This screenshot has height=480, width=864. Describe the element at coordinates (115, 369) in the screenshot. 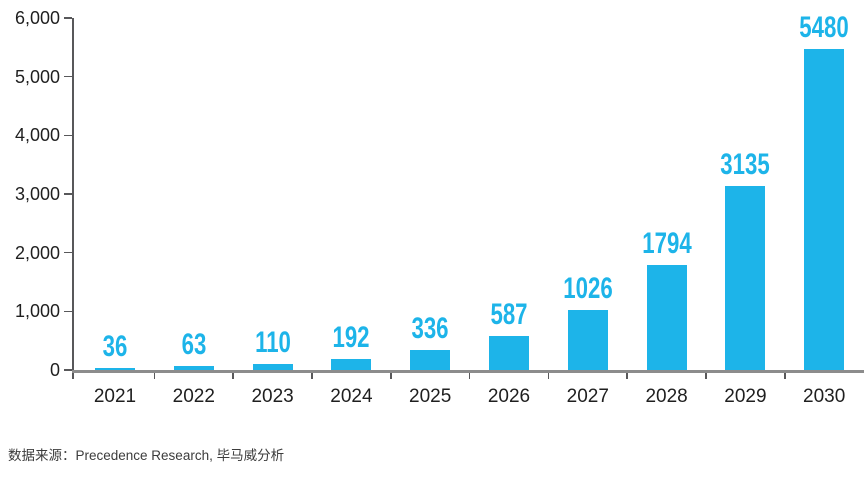

I see `bar-2021` at that location.